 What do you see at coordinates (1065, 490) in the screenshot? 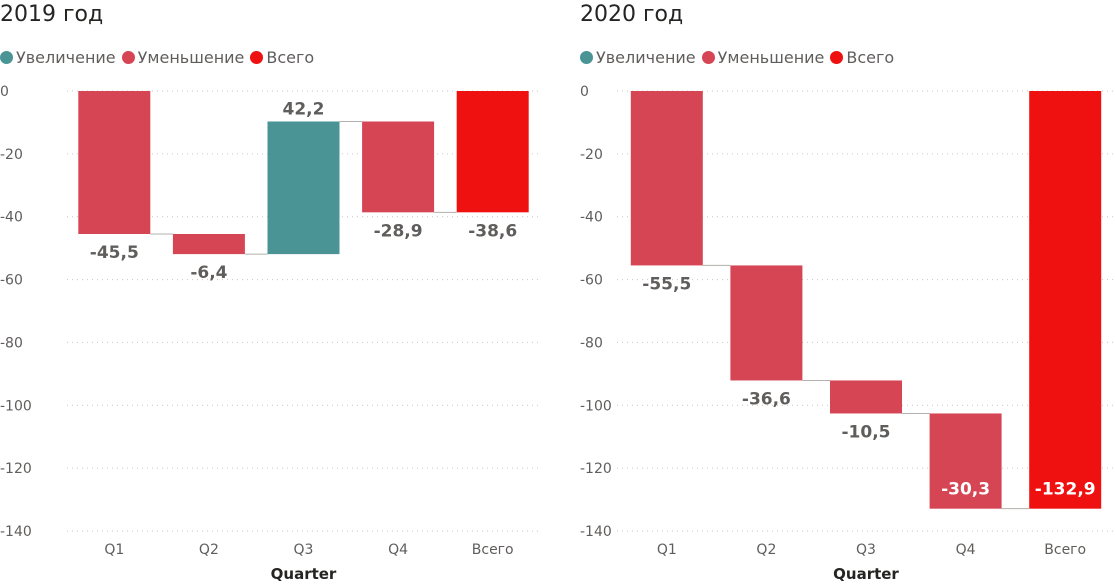
I see `data-label: -132,9` at bounding box center [1065, 490].